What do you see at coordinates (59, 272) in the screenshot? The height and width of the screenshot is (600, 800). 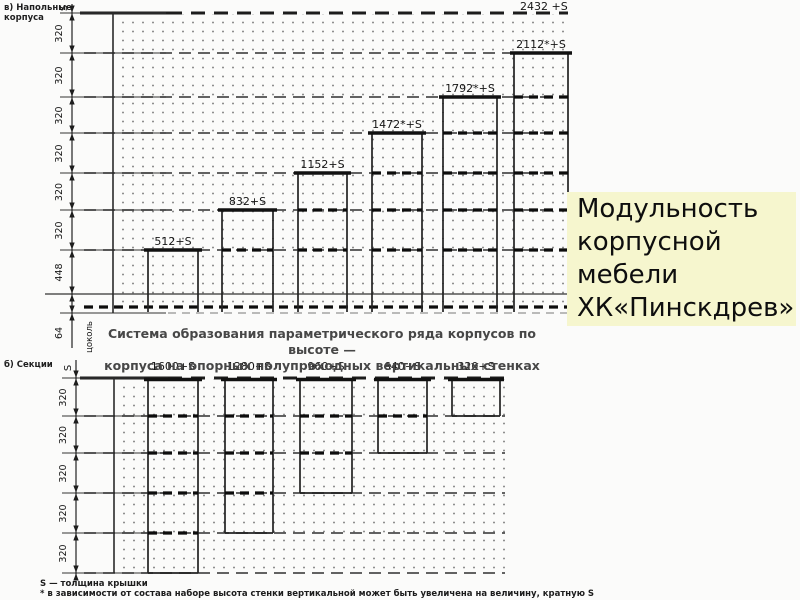 I see `axis-segment-label: 448` at bounding box center [59, 272].